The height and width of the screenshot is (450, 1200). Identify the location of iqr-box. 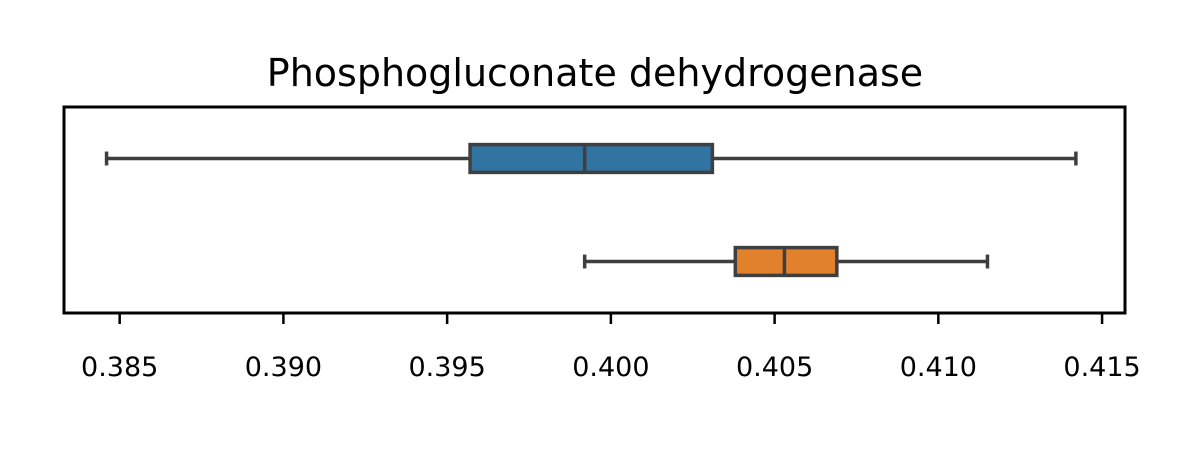
(591, 158).